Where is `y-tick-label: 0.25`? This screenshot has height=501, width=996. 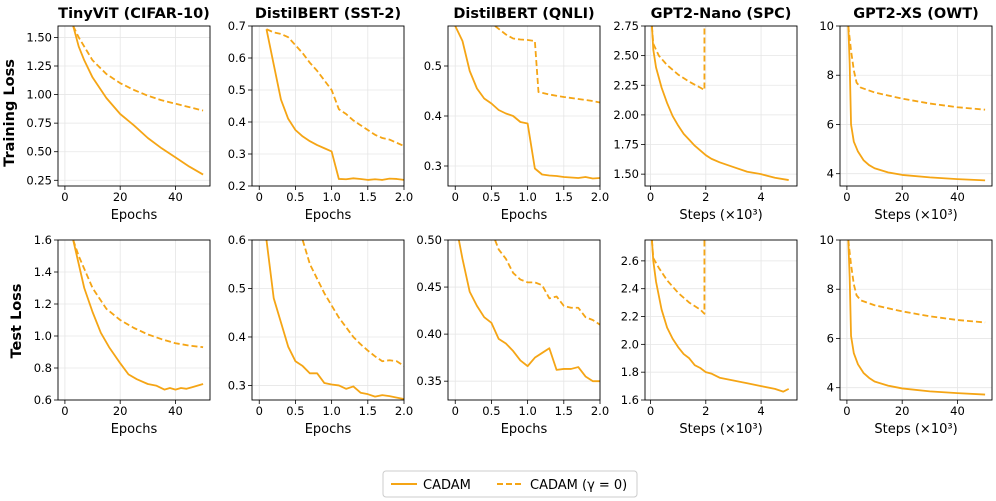
y-tick-label: 0.25 is located at coordinates (39, 180).